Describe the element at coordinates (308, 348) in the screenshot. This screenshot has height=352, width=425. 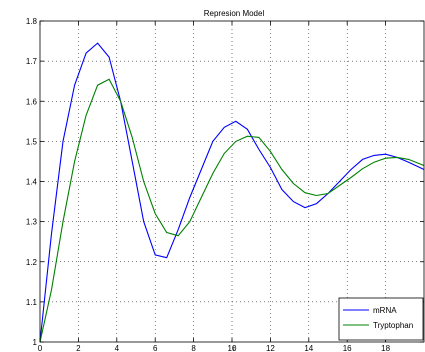
I see `x-tick-label: 14` at that location.